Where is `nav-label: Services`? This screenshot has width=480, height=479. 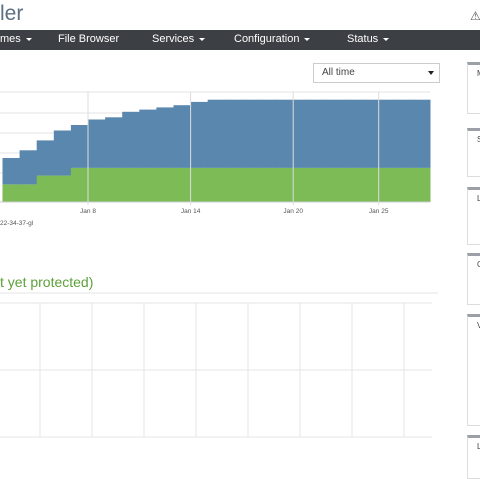 nav-label: Services is located at coordinates (173, 39).